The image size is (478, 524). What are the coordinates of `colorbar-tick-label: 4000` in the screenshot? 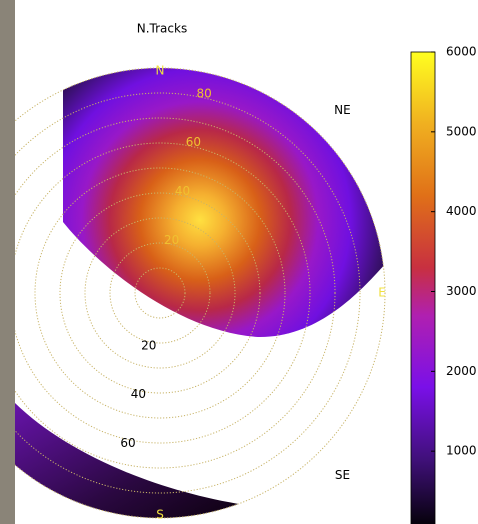 It's located at (461, 211).